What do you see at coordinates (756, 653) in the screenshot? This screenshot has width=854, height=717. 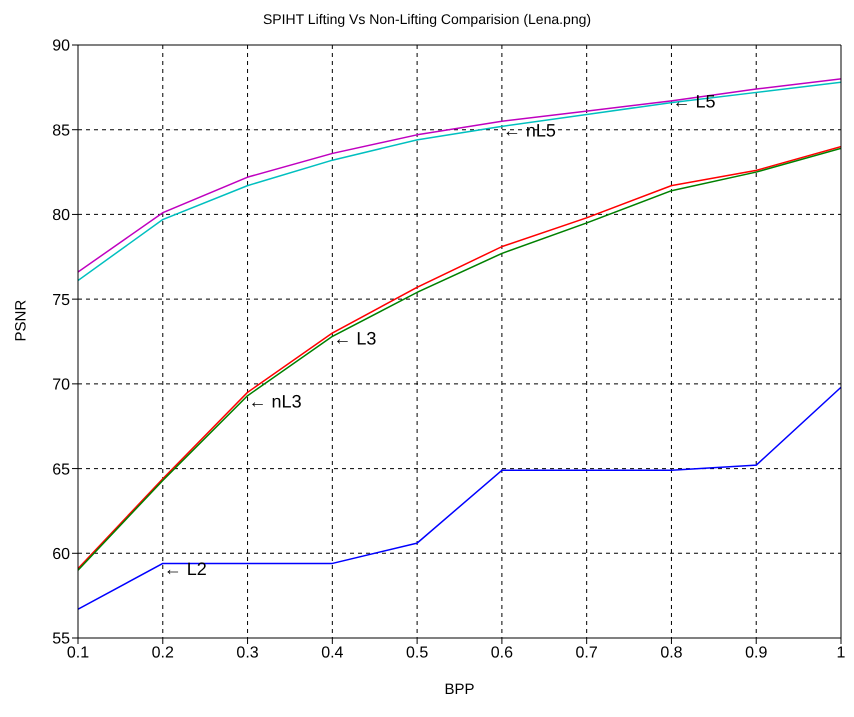 I see `x-tick-label: 0.9` at bounding box center [756, 653].